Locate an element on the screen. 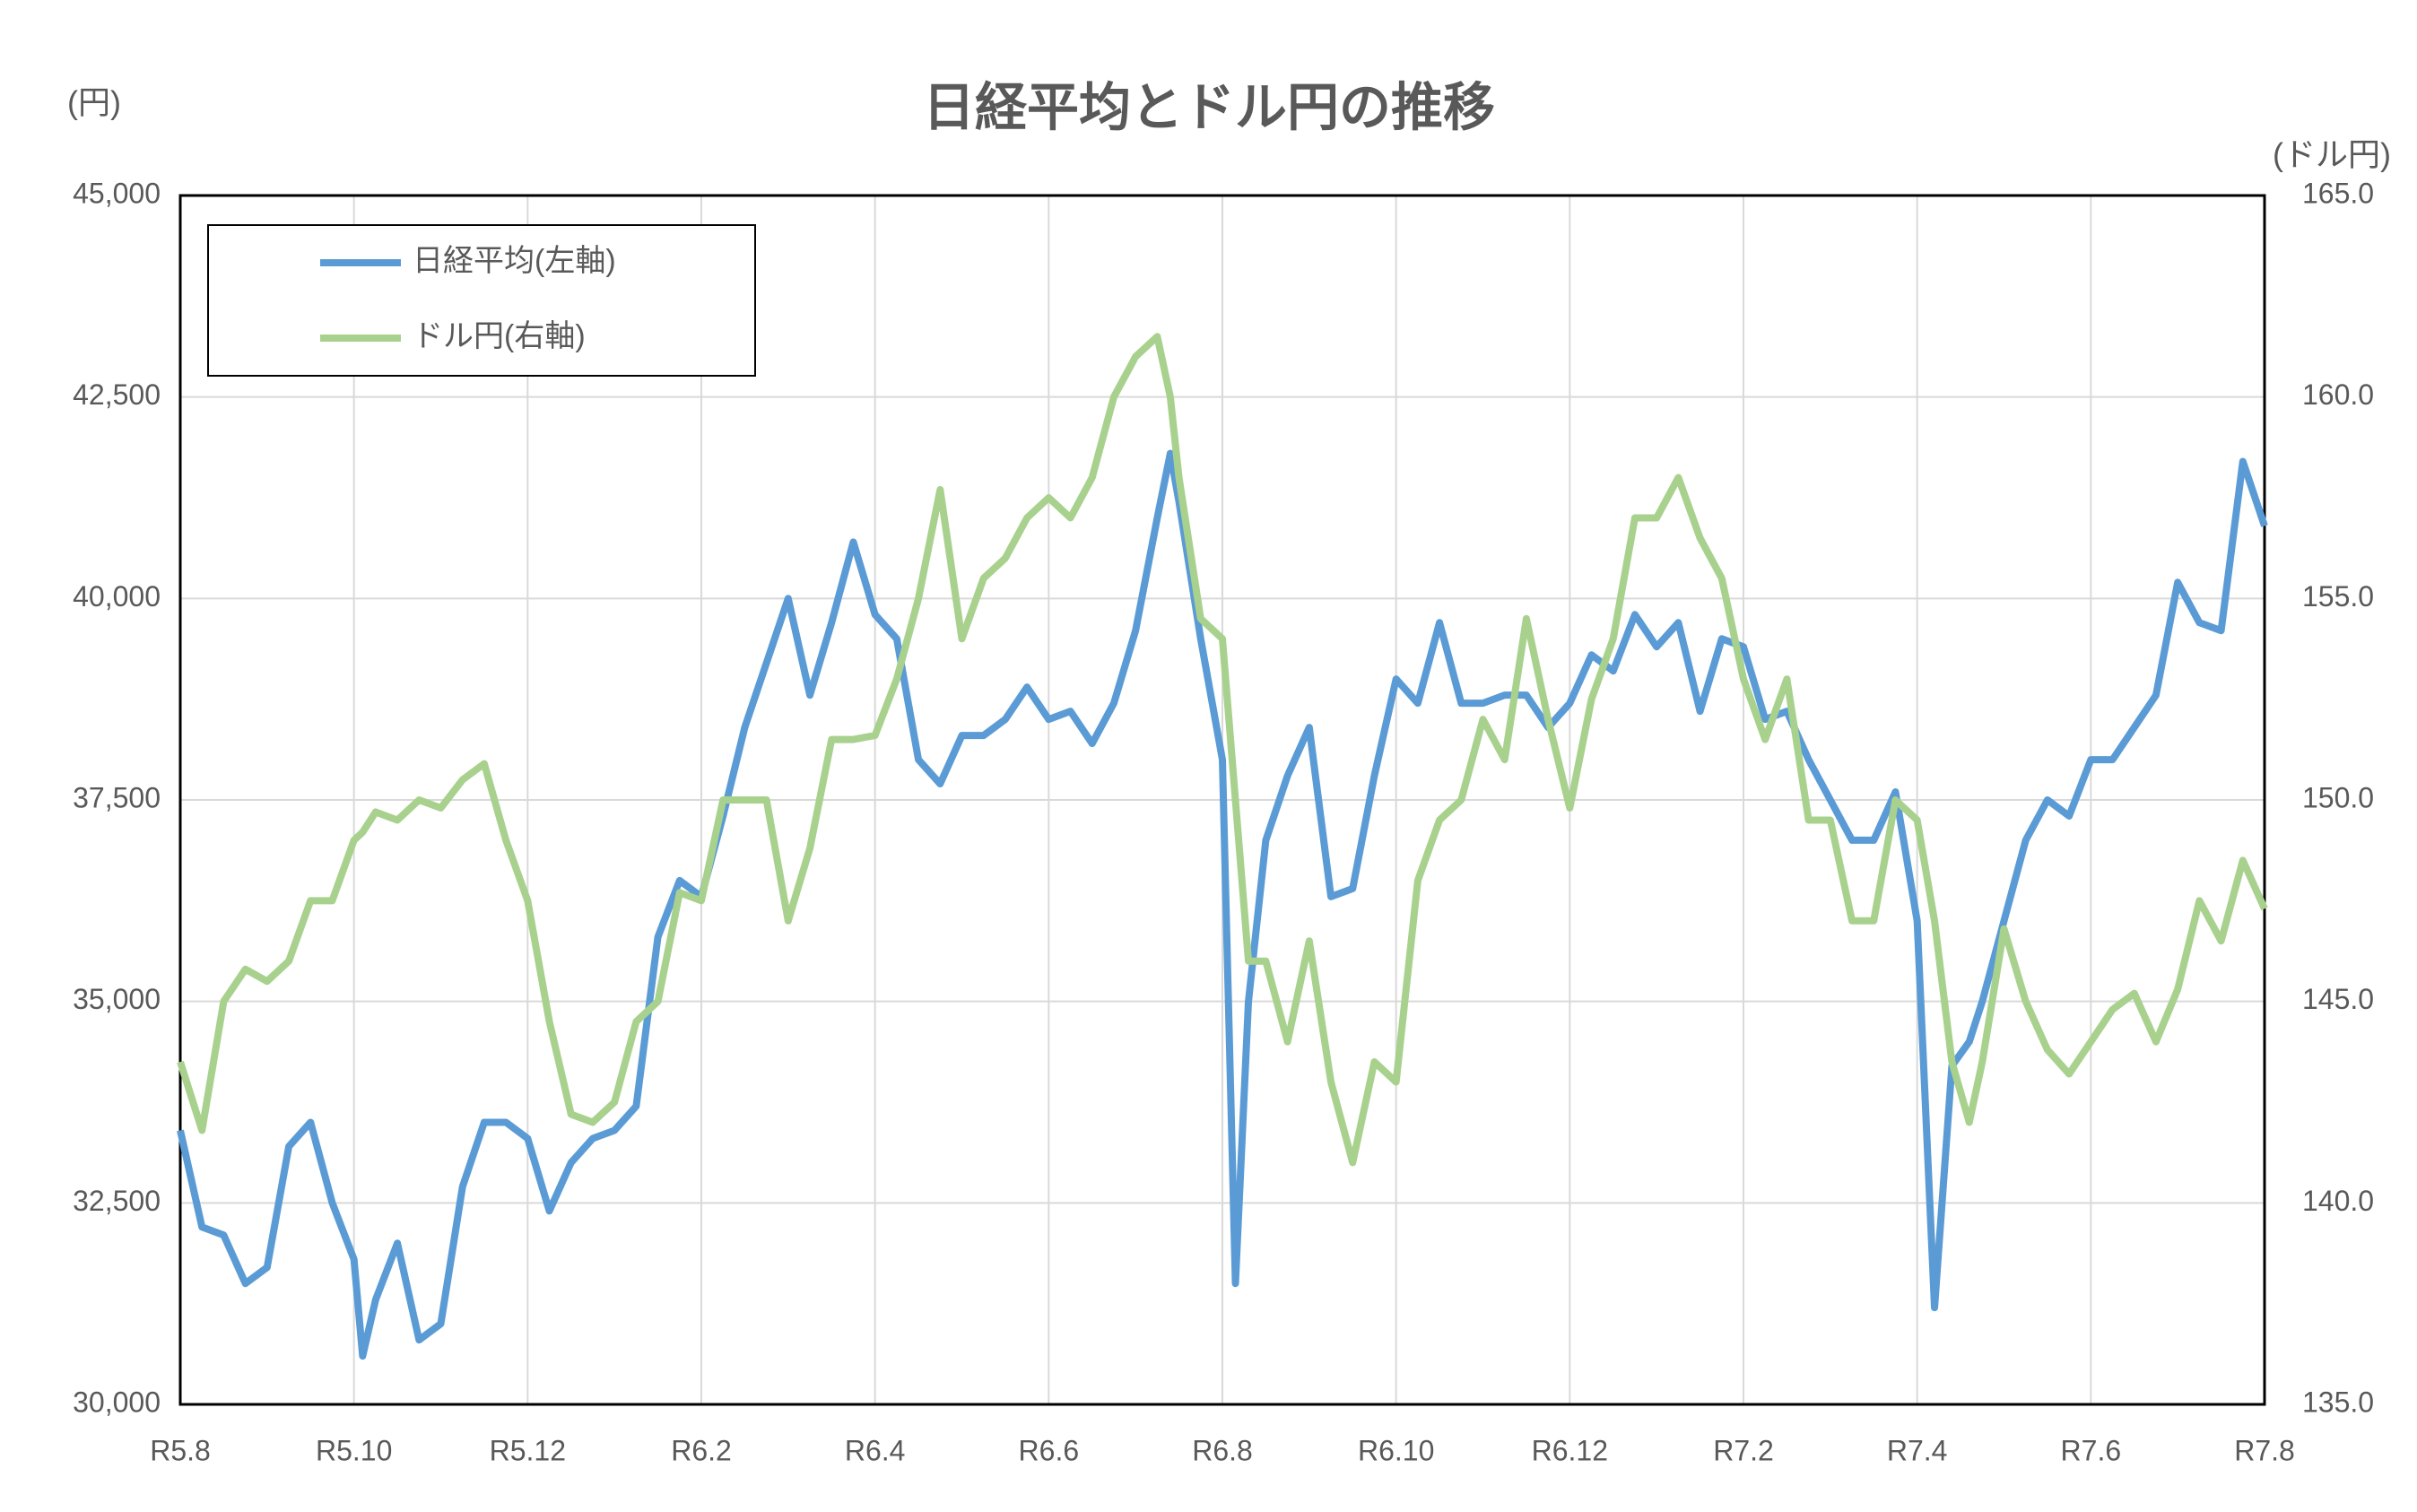 Image resolution: width=2417 pixels, height=1512 pixels. x-tick-label: R7.8 is located at coordinates (2264, 1450).